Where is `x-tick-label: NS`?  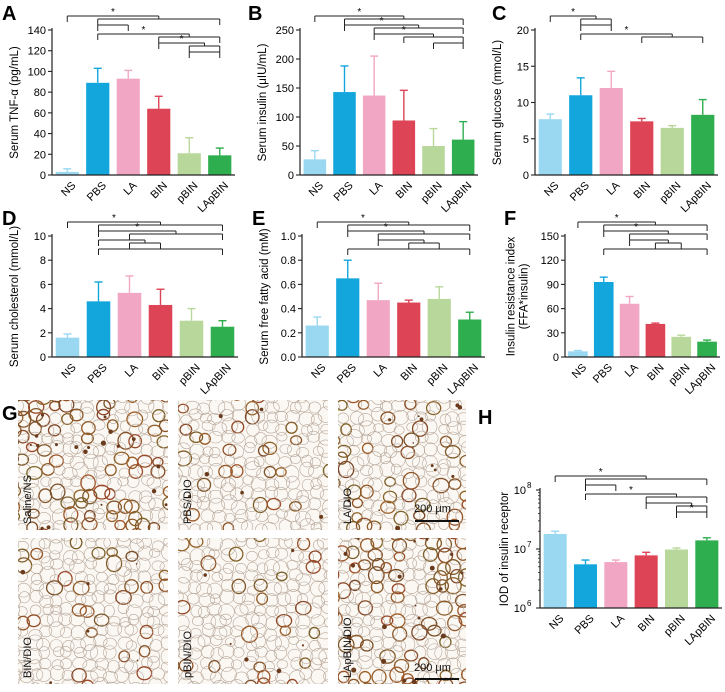
x-tick-label: NS is located at coordinates (318, 371).